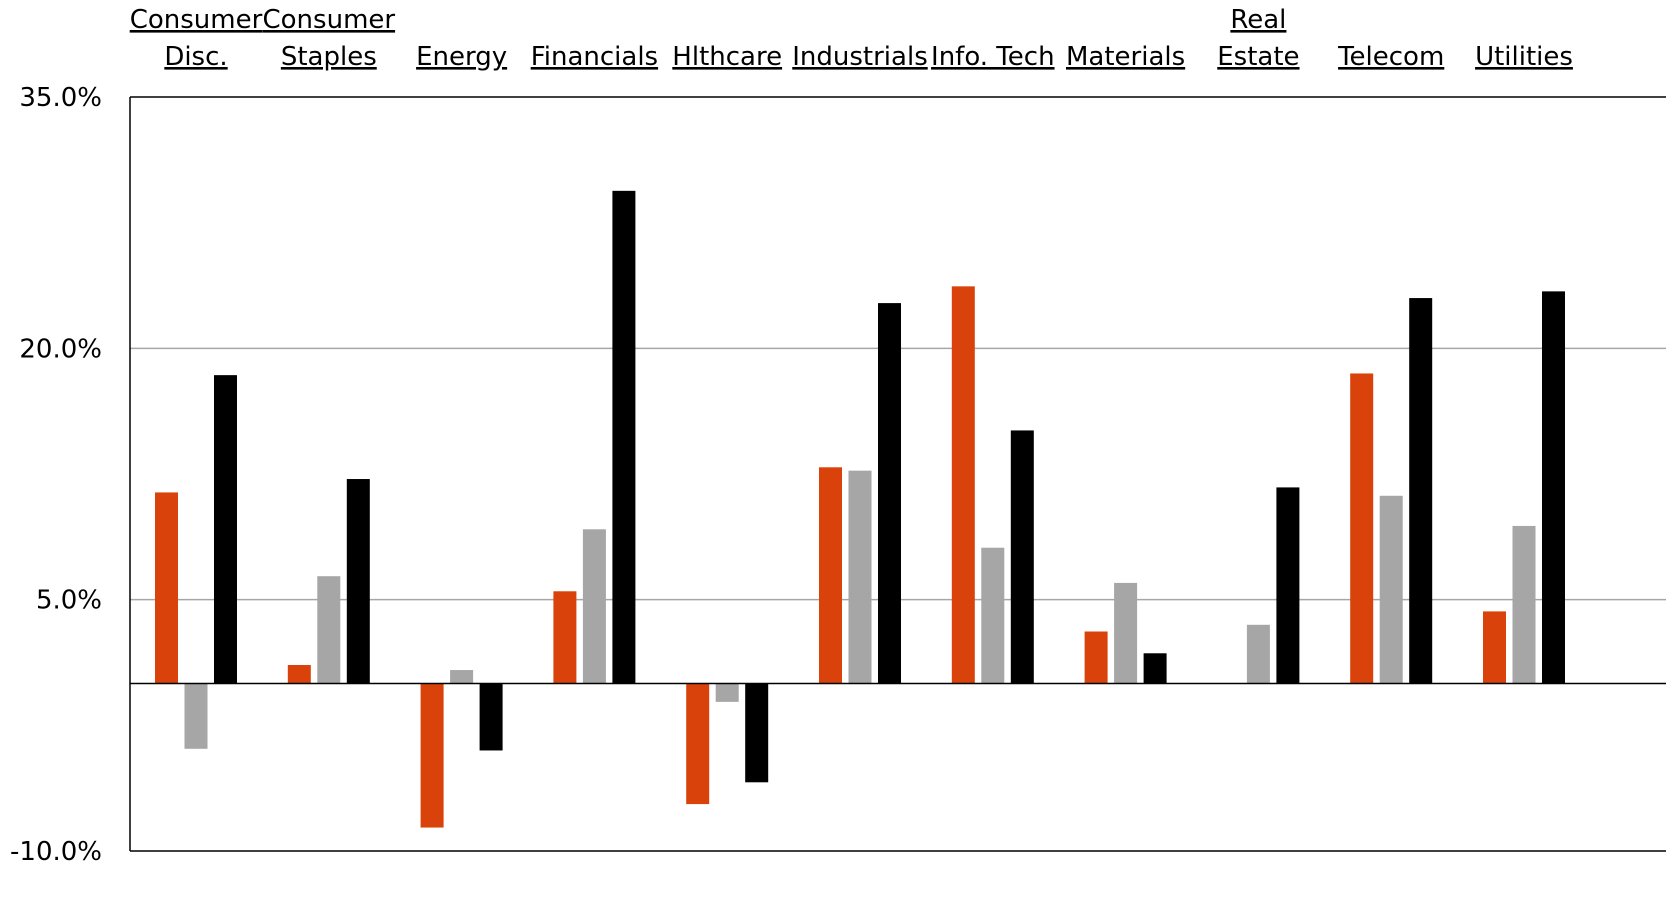 Image resolution: width=1666 pixels, height=916 pixels. Describe the element at coordinates (60, 349) in the screenshot. I see `y-tick-label: 20.0%` at that location.